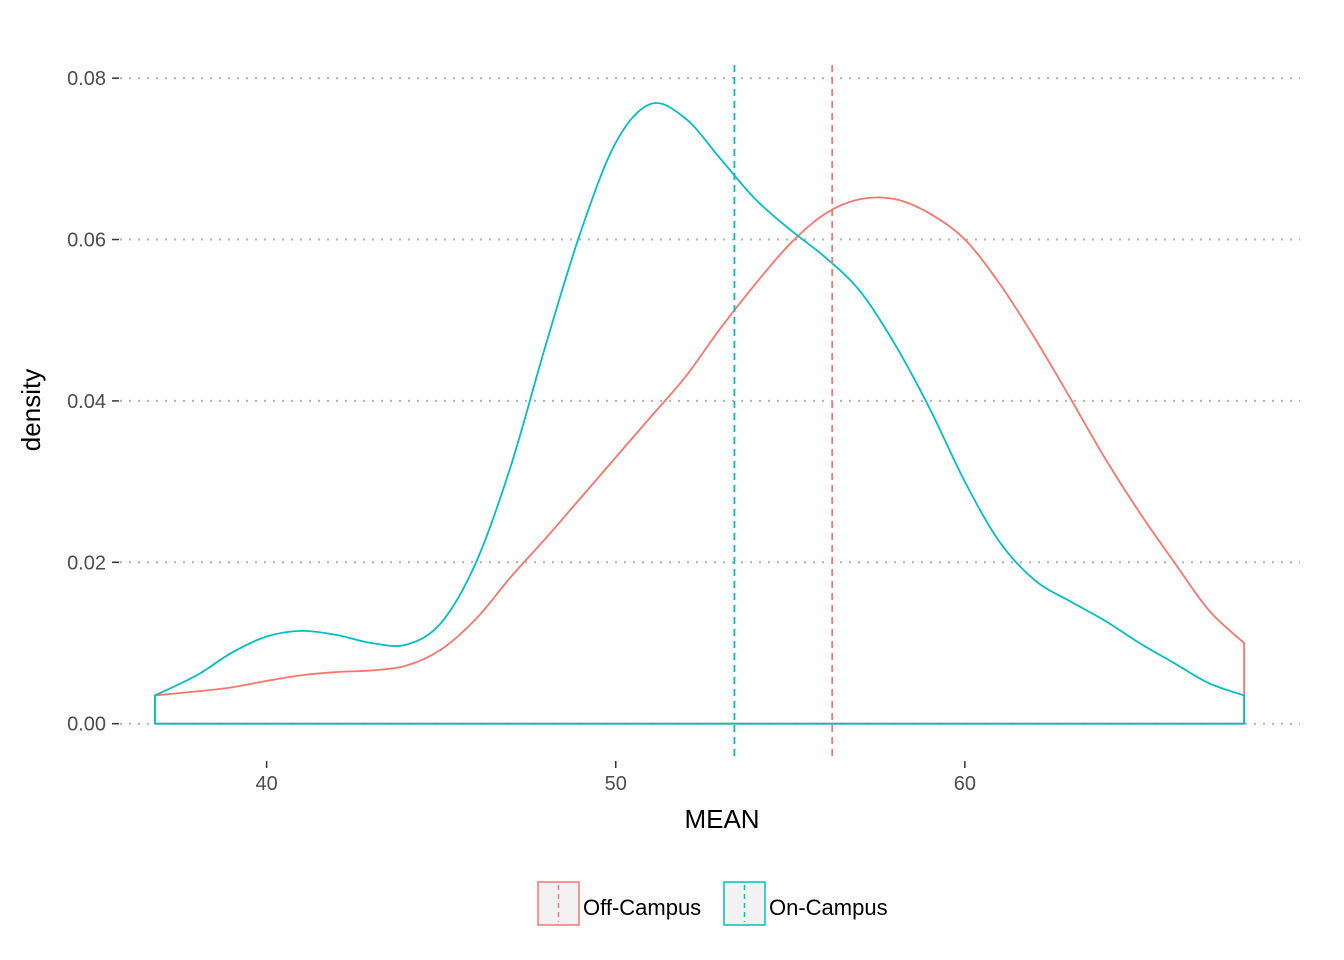  I want to click on y-axis: 0.00 0.02 0.04 0.06 0.08, so click(93, 402).